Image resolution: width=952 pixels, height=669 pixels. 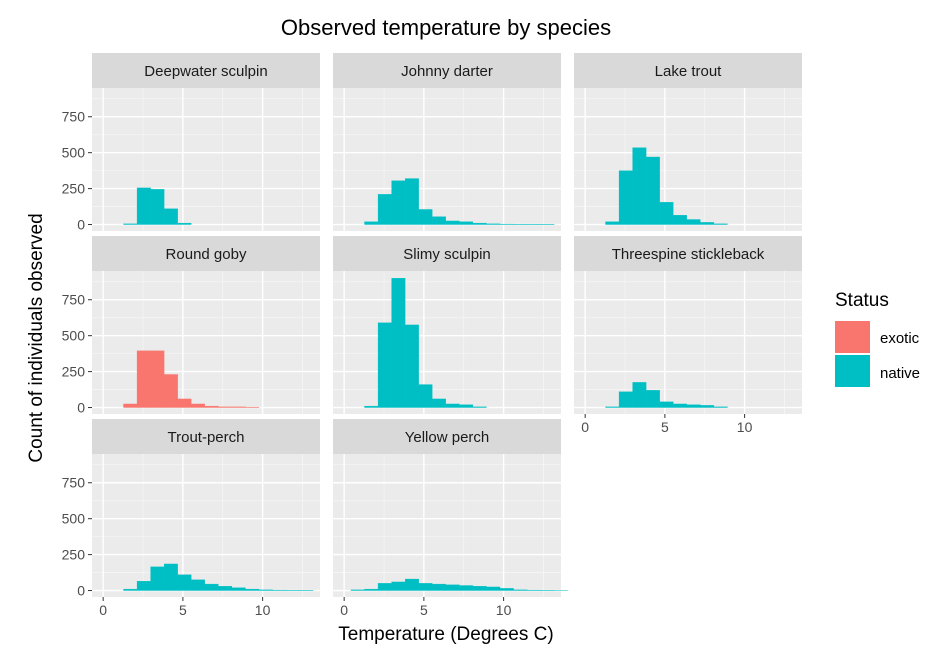 What do you see at coordinates (263, 610) in the screenshot?
I see `x-tick-label: 10` at bounding box center [263, 610].